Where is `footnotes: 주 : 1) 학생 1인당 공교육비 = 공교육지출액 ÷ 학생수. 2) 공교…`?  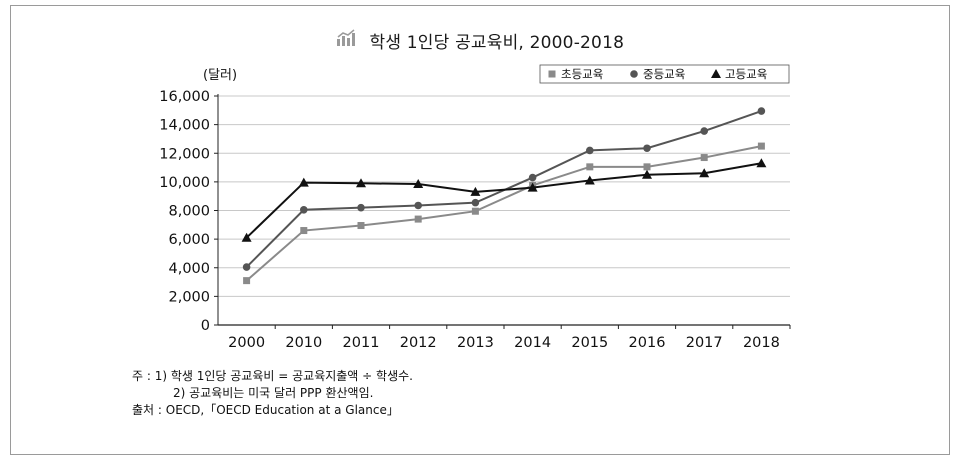
footnotes: 주 : 1) 학생 1인당 공교육비 = 공교육지출액 ÷ 학생수. 2) 공교… is located at coordinates (272, 393).